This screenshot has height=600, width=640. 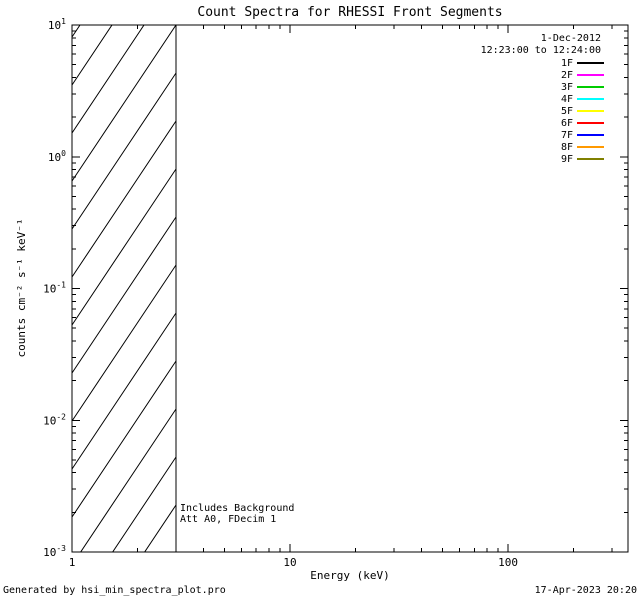 What do you see at coordinates (582, 63) in the screenshot?
I see `legend-item: 1F` at bounding box center [582, 63].